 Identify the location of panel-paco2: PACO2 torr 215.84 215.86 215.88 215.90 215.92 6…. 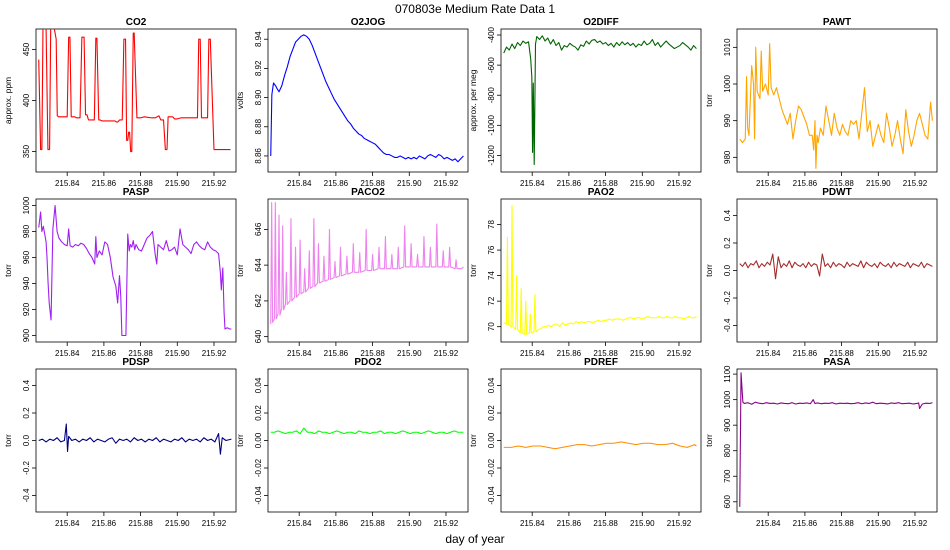
(352, 272).